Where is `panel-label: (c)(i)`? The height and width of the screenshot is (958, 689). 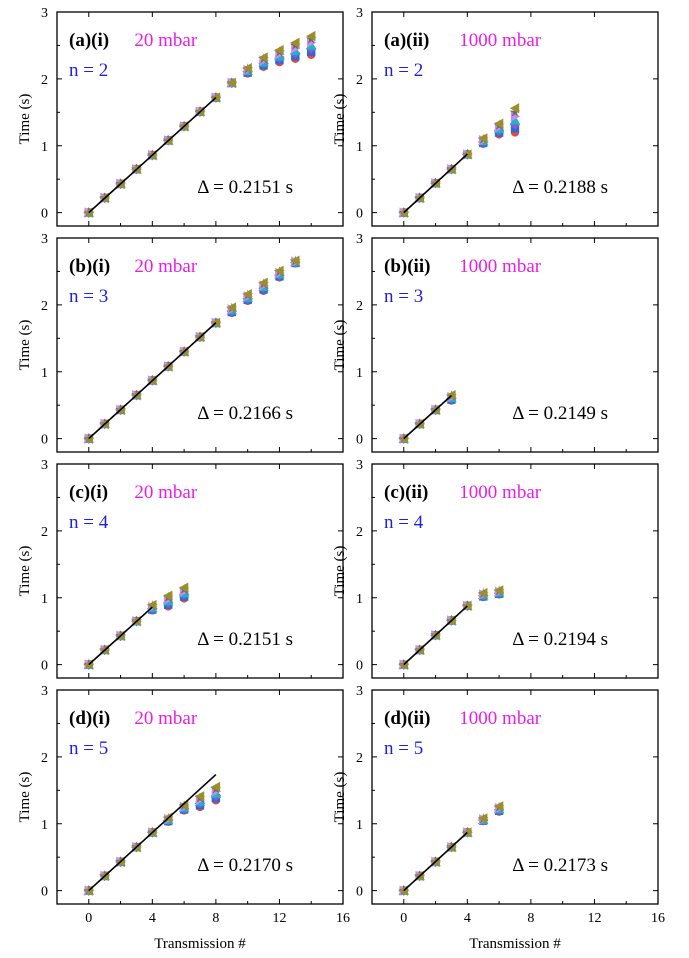
panel-label: (c)(i) is located at coordinates (88, 492).